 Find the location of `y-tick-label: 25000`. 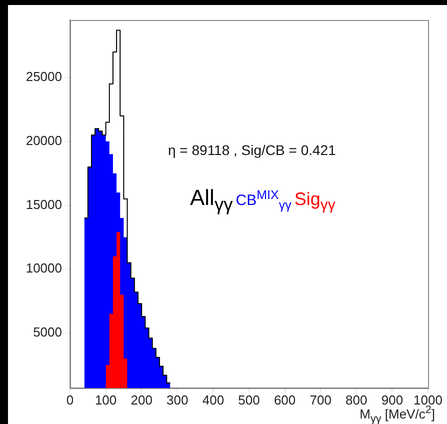

y-tick-label: 25000 is located at coordinates (44, 76).